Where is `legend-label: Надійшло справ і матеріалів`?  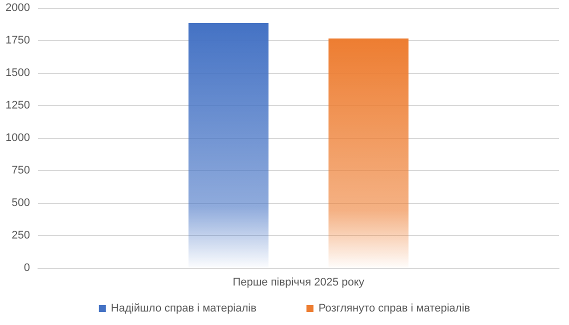 legend-label: Надійшло справ і матеріалів is located at coordinates (183, 308).